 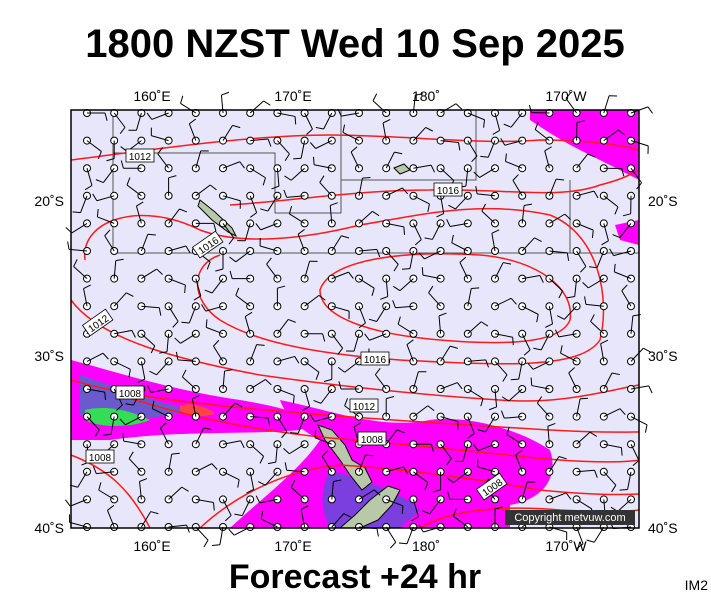 I want to click on isobar, so click(x=419, y=496).